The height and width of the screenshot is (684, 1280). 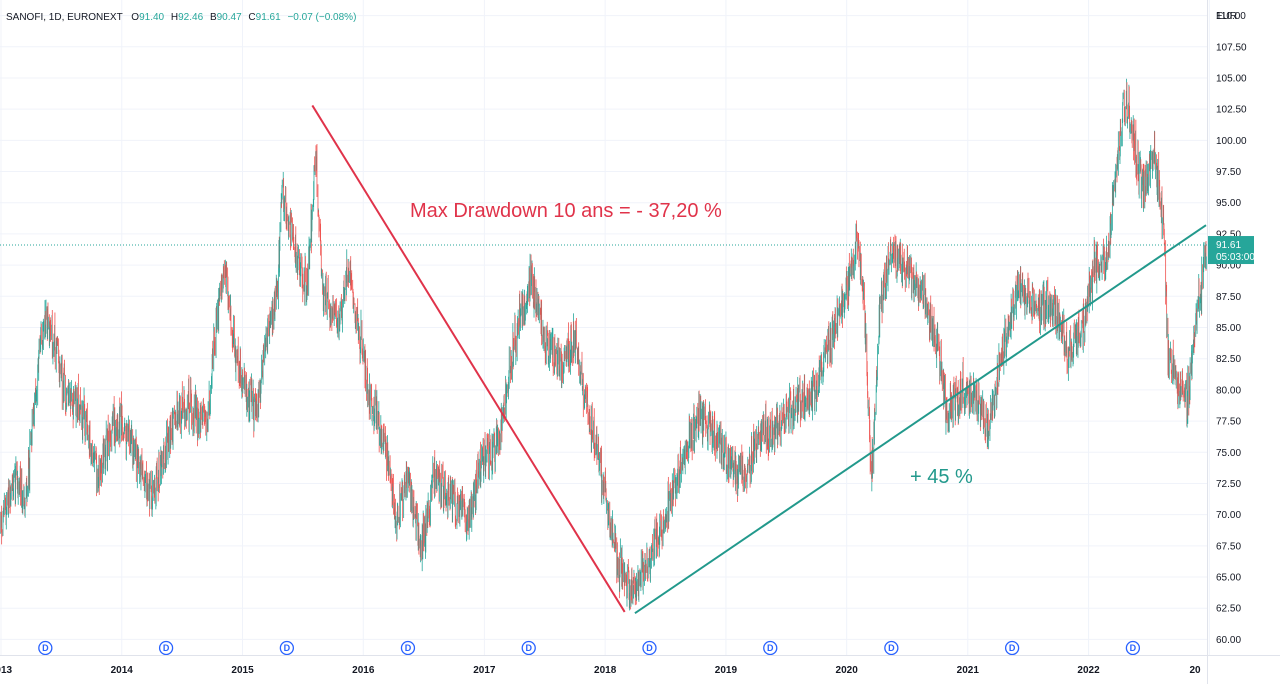 I want to click on high-label: H, so click(x=174, y=17).